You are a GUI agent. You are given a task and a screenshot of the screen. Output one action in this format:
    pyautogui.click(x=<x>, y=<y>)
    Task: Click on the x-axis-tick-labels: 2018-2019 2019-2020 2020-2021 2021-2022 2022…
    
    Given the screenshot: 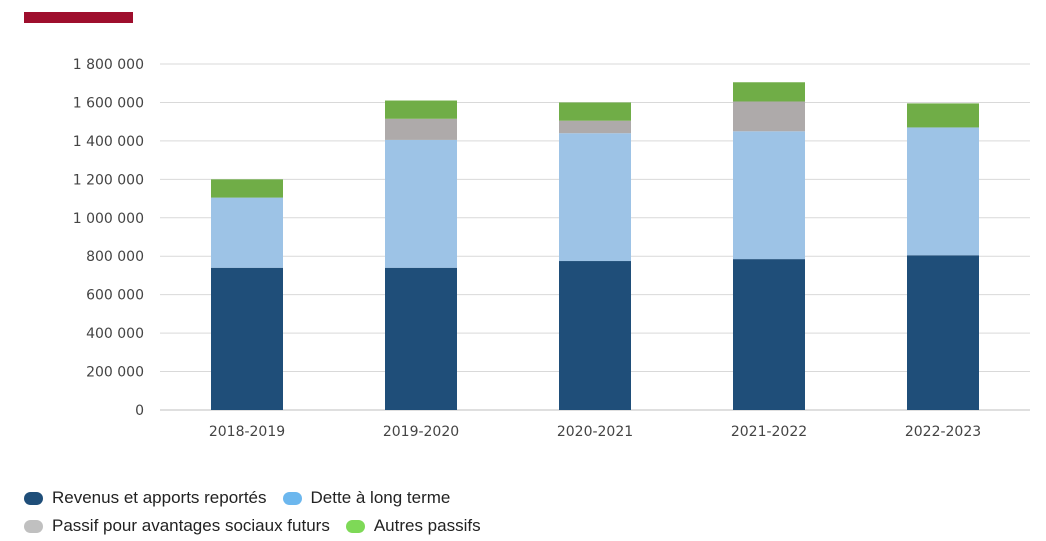 What is the action you would take?
    pyautogui.click(x=595, y=432)
    